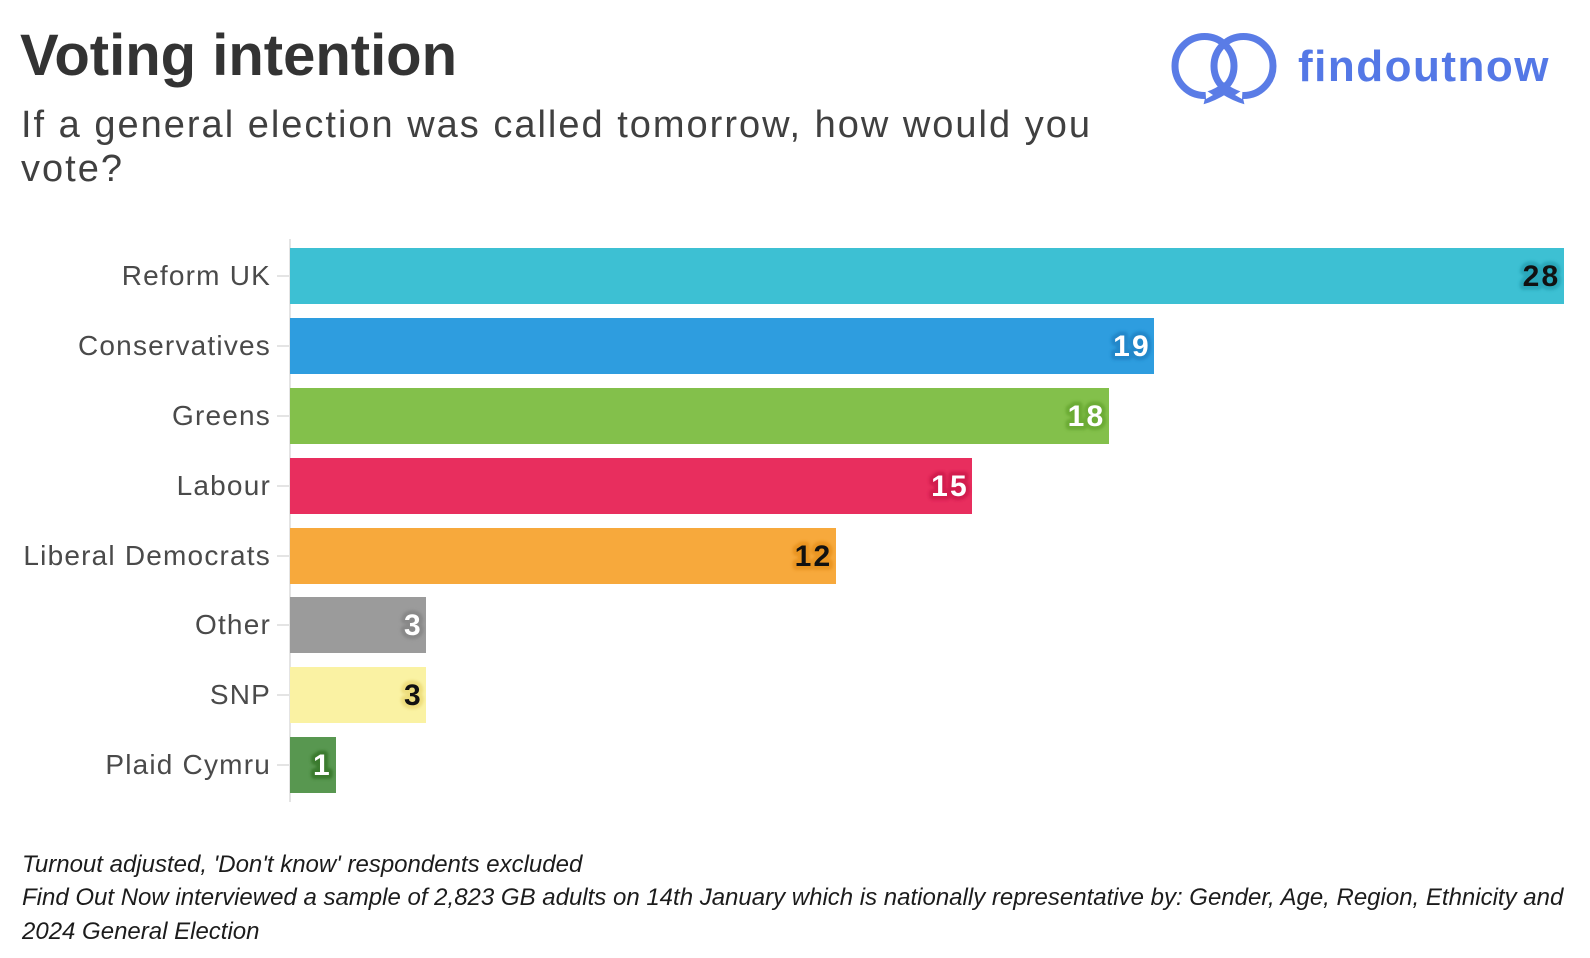  I want to click on svg-text: 28, so click(1542, 276).